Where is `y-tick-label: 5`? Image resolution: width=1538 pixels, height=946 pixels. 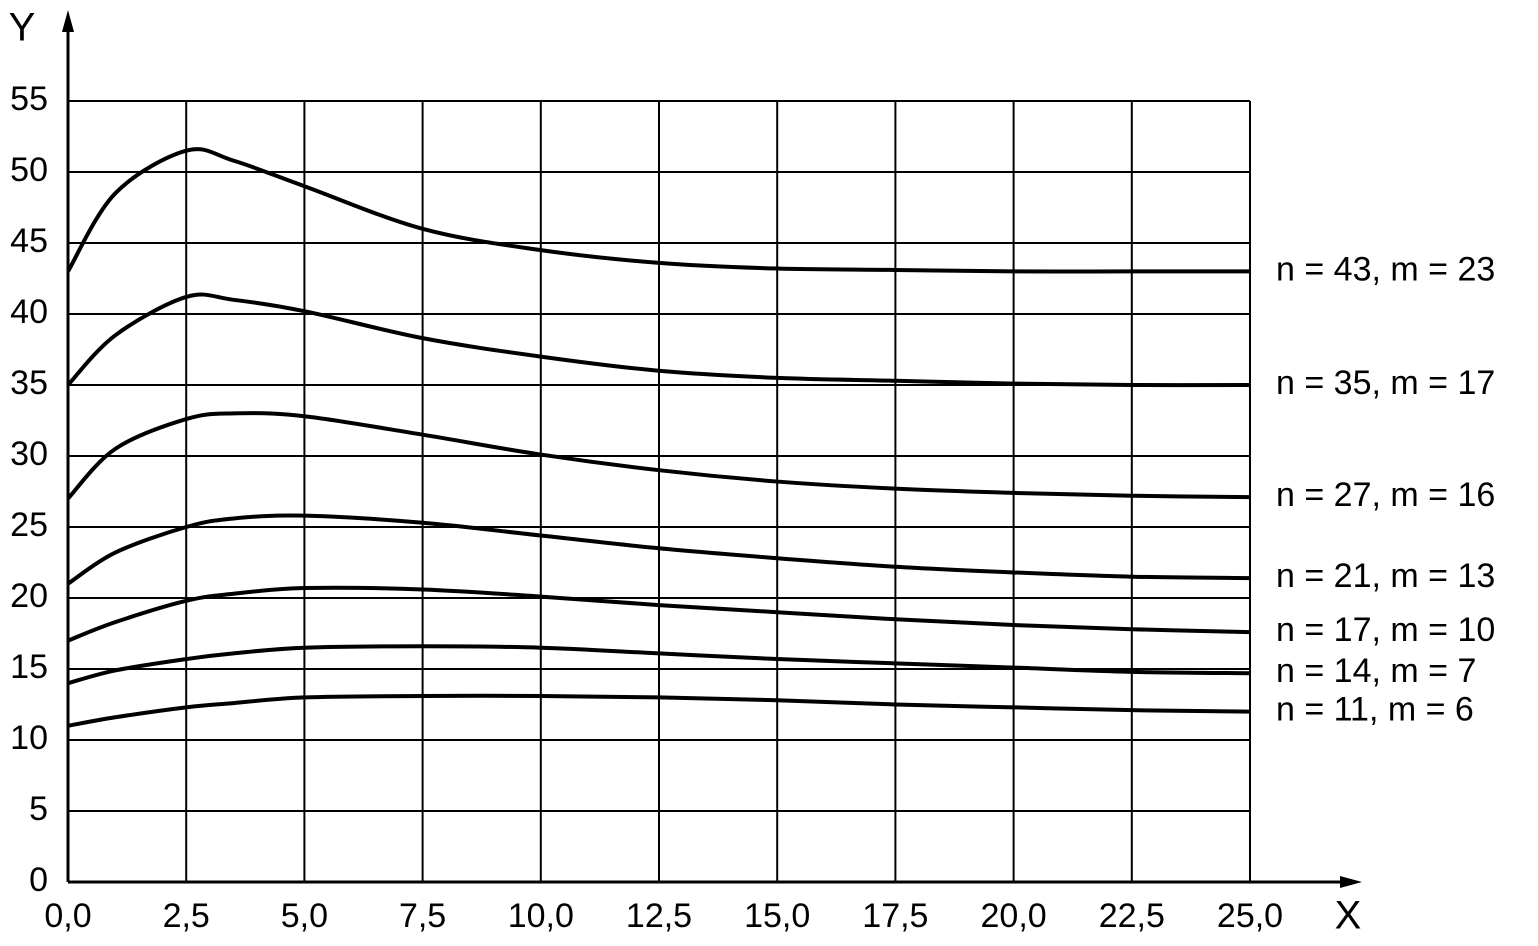
y-tick-label: 5 is located at coordinates (38, 809).